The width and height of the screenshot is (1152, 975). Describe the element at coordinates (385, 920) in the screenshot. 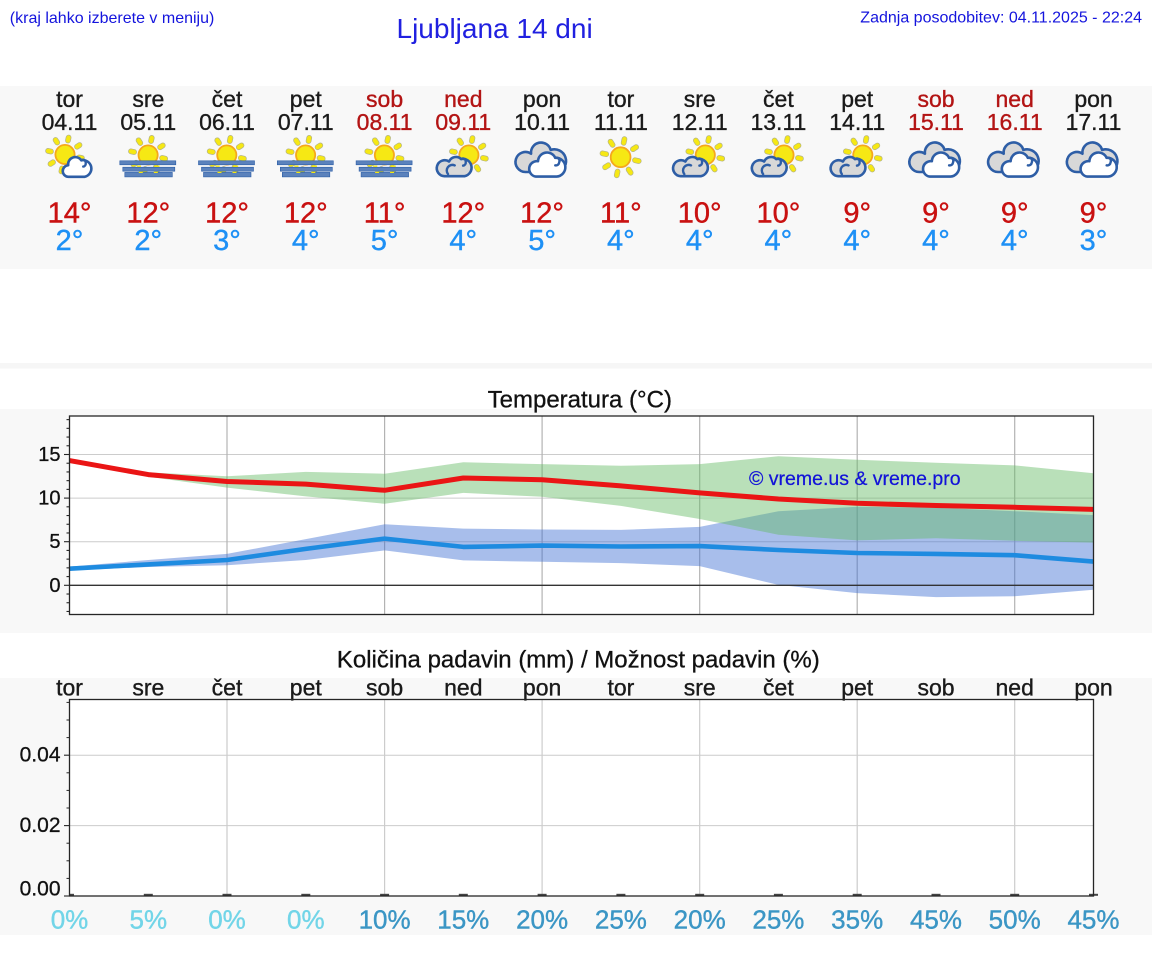

I see `svg-text: 10%` at that location.